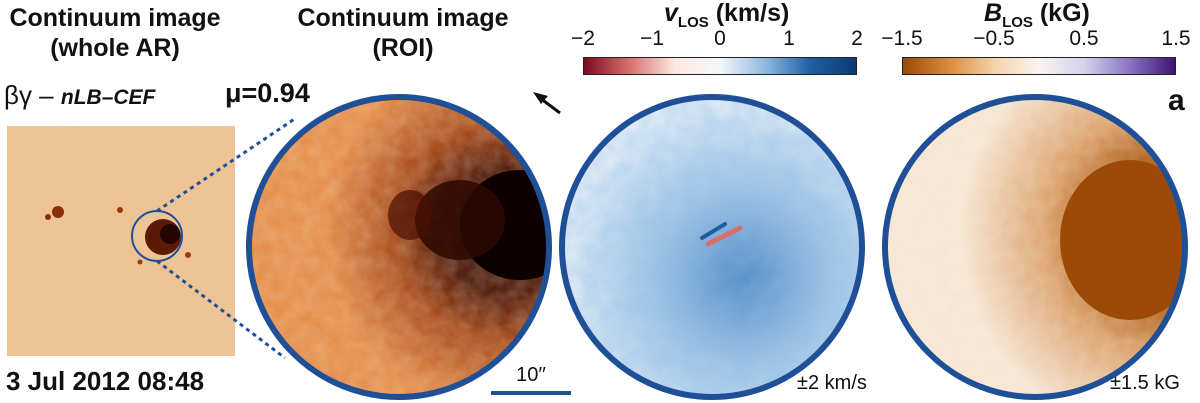 The width and height of the screenshot is (1200, 403). I want to click on vlos-label: vLOS (km/s), so click(726, 15).